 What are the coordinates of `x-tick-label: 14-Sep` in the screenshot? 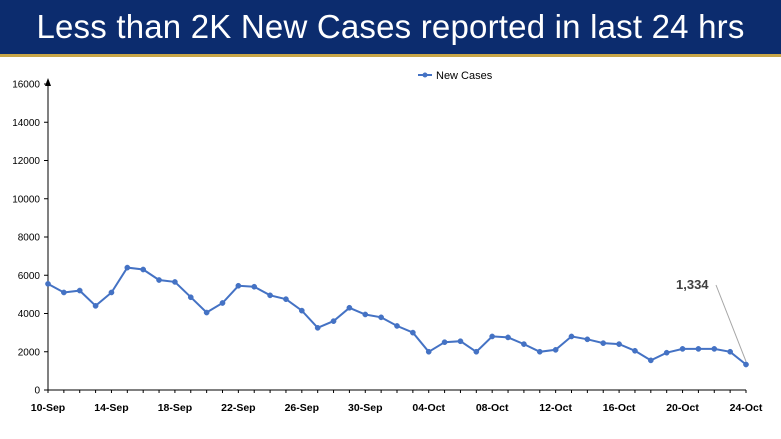 It's located at (111, 408).